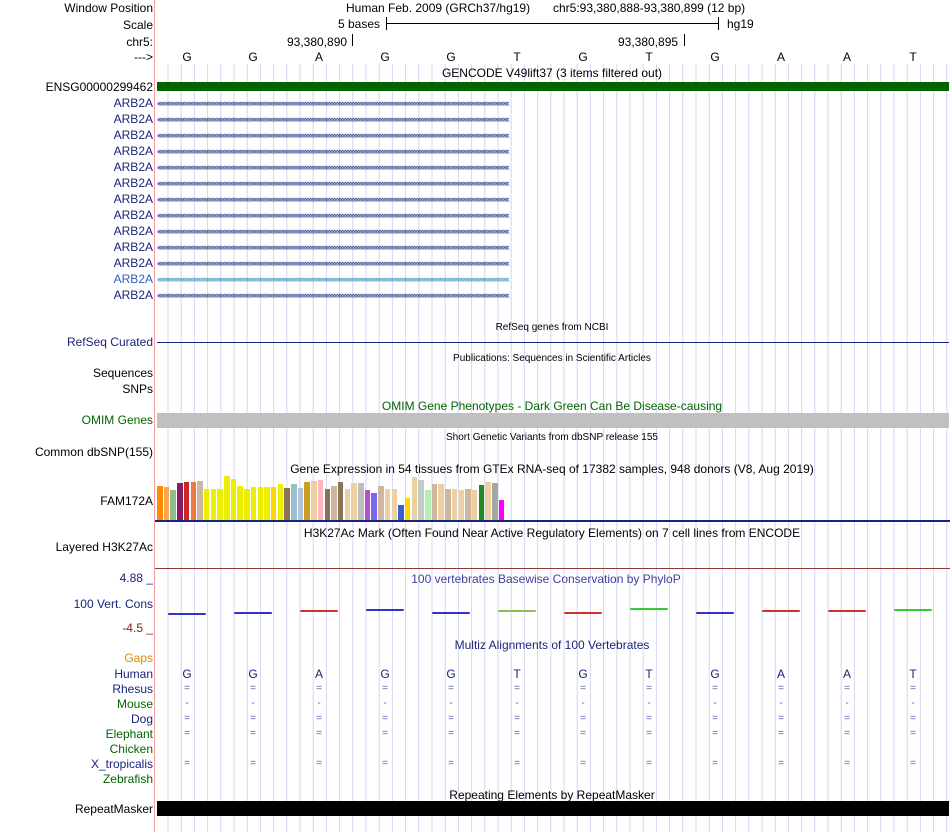 This screenshot has height=832, width=950. Describe the element at coordinates (134, 704) in the screenshot. I see `multiz-species-label: Mouse` at that location.